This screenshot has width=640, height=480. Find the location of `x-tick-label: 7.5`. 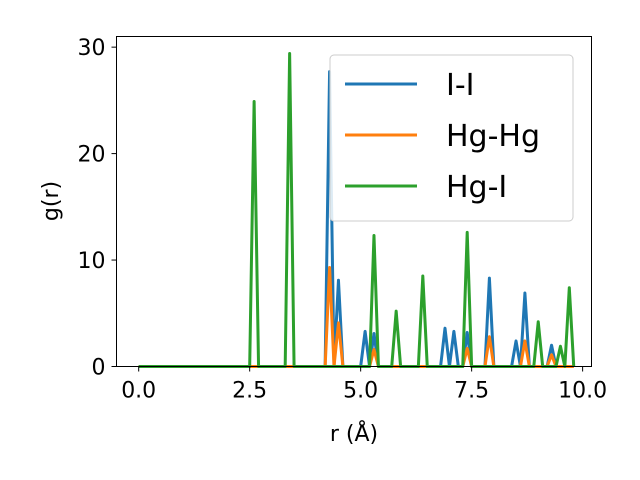

x-tick-label: 7.5 is located at coordinates (471, 391).